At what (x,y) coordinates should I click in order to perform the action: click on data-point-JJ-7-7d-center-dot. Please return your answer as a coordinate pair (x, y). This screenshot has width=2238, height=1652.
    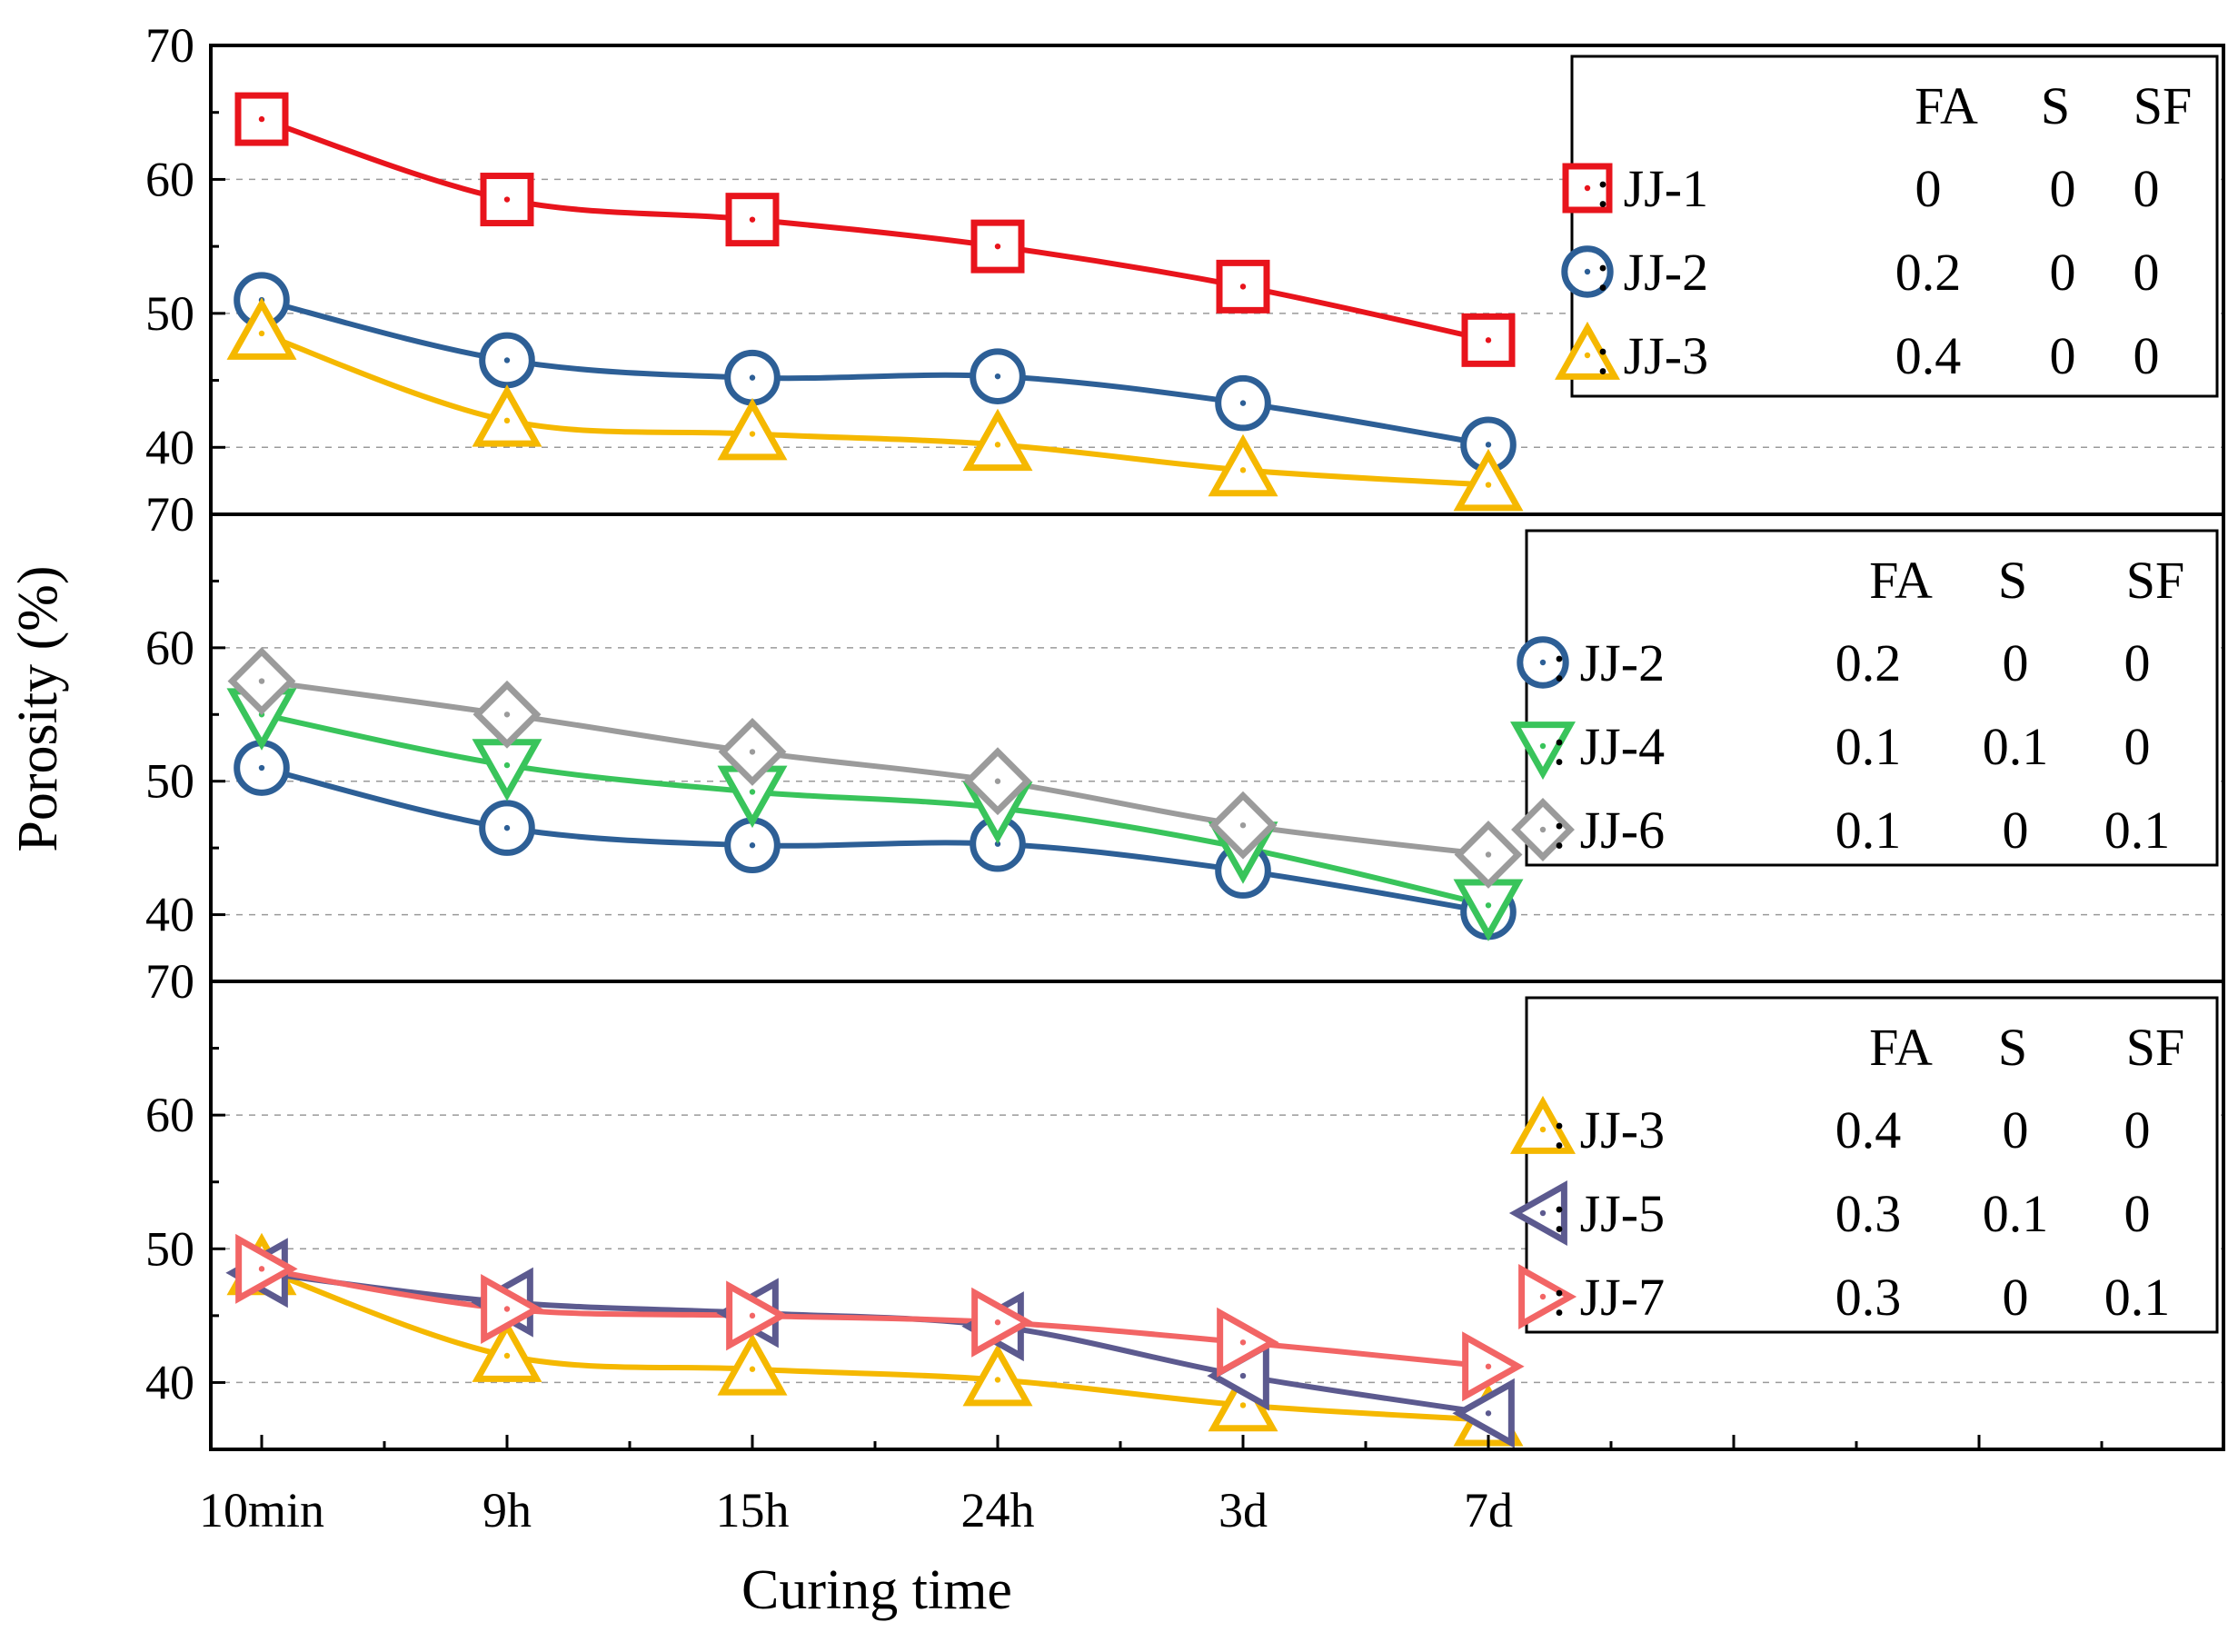
    Looking at the image, I should click on (1488, 1366).